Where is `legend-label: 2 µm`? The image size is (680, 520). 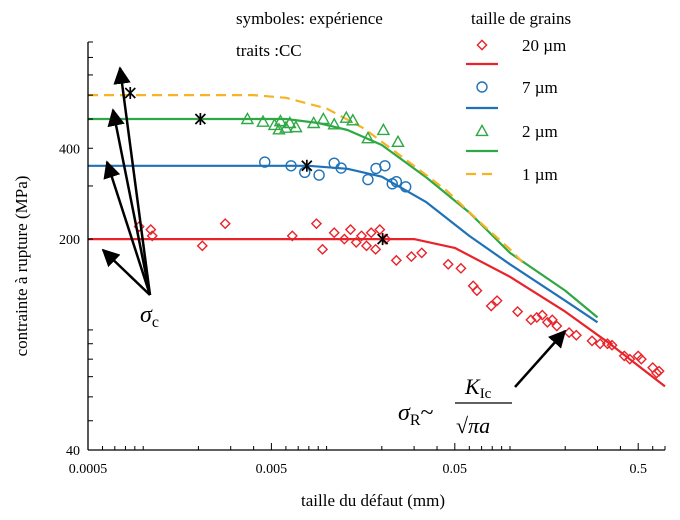
legend-label: 2 µm is located at coordinates (540, 131).